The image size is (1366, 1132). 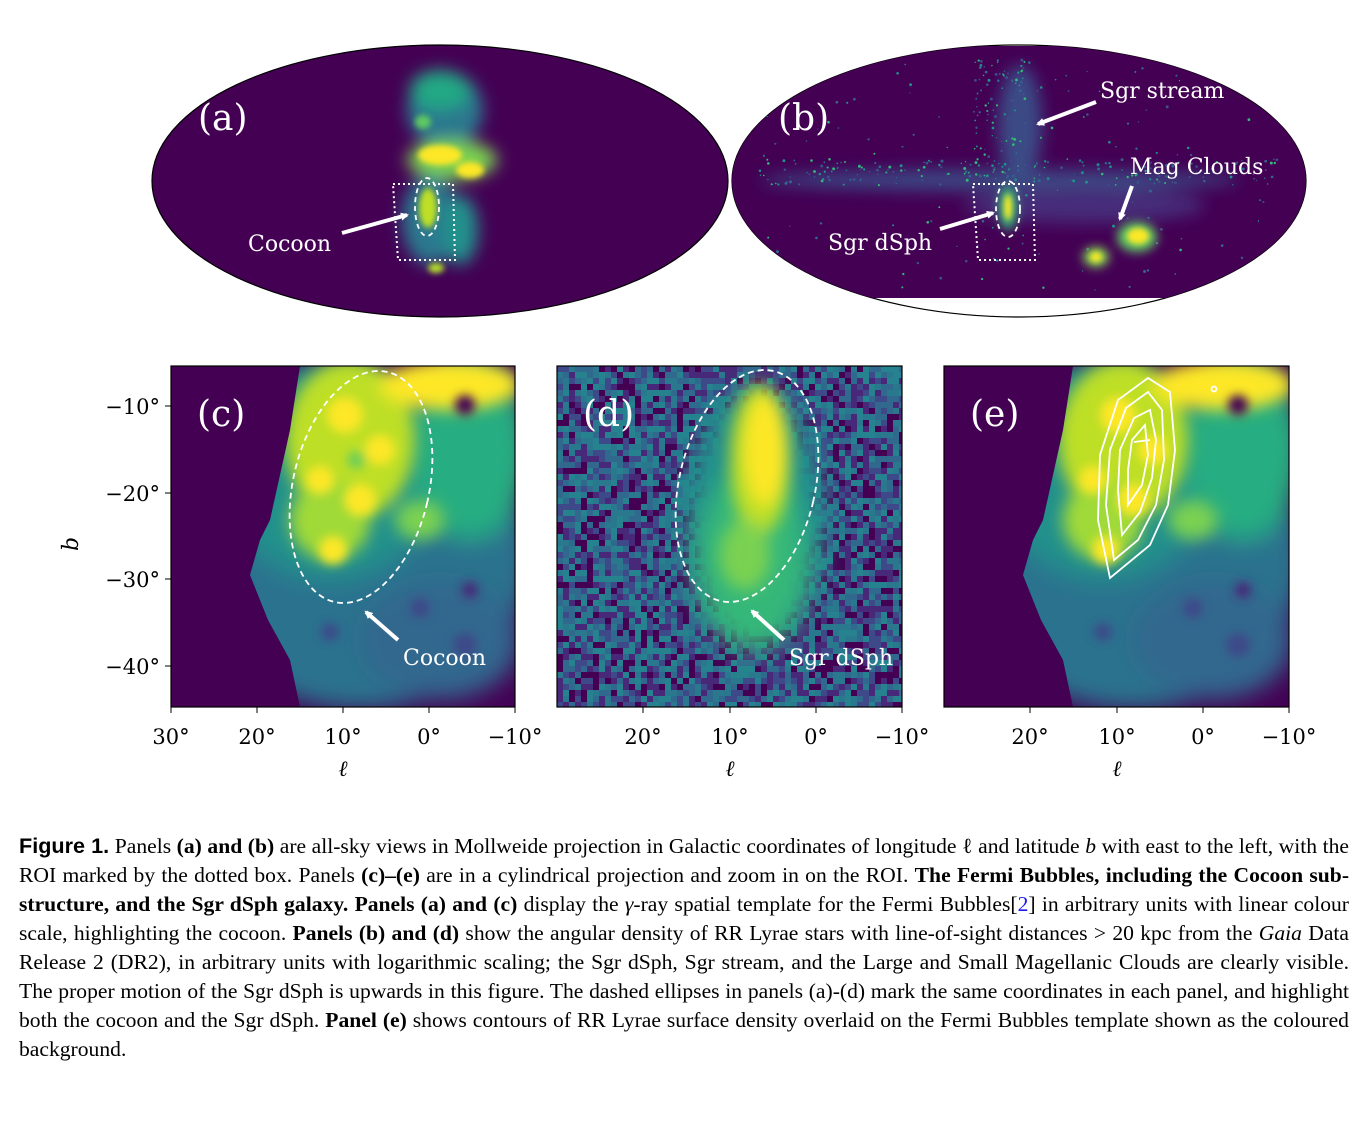 What do you see at coordinates (902, 737) in the screenshot?
I see `x-tick-label: −10°` at bounding box center [902, 737].